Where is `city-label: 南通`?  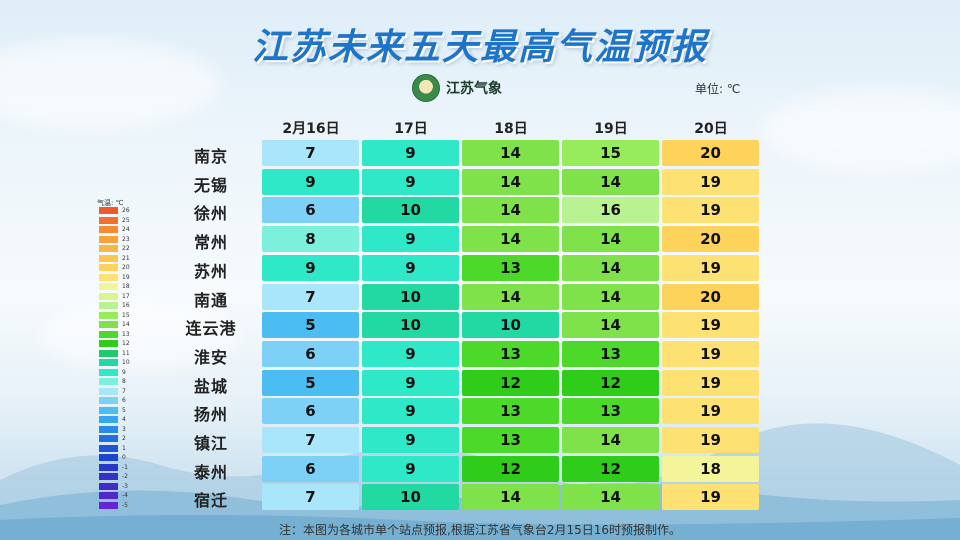
city-label: 南通 is located at coordinates (210, 300).